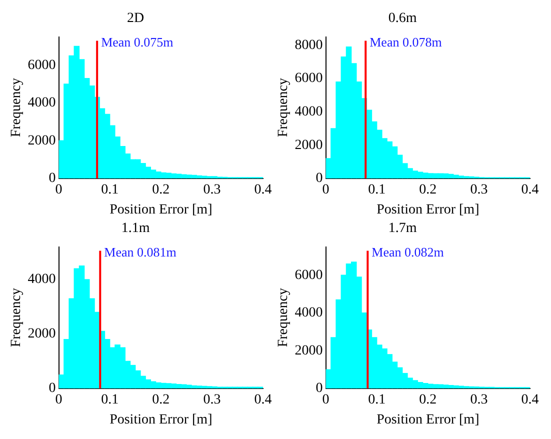 The image size is (551, 439). Describe the element at coordinates (135, 18) in the screenshot. I see `chart-title: 2D` at that location.